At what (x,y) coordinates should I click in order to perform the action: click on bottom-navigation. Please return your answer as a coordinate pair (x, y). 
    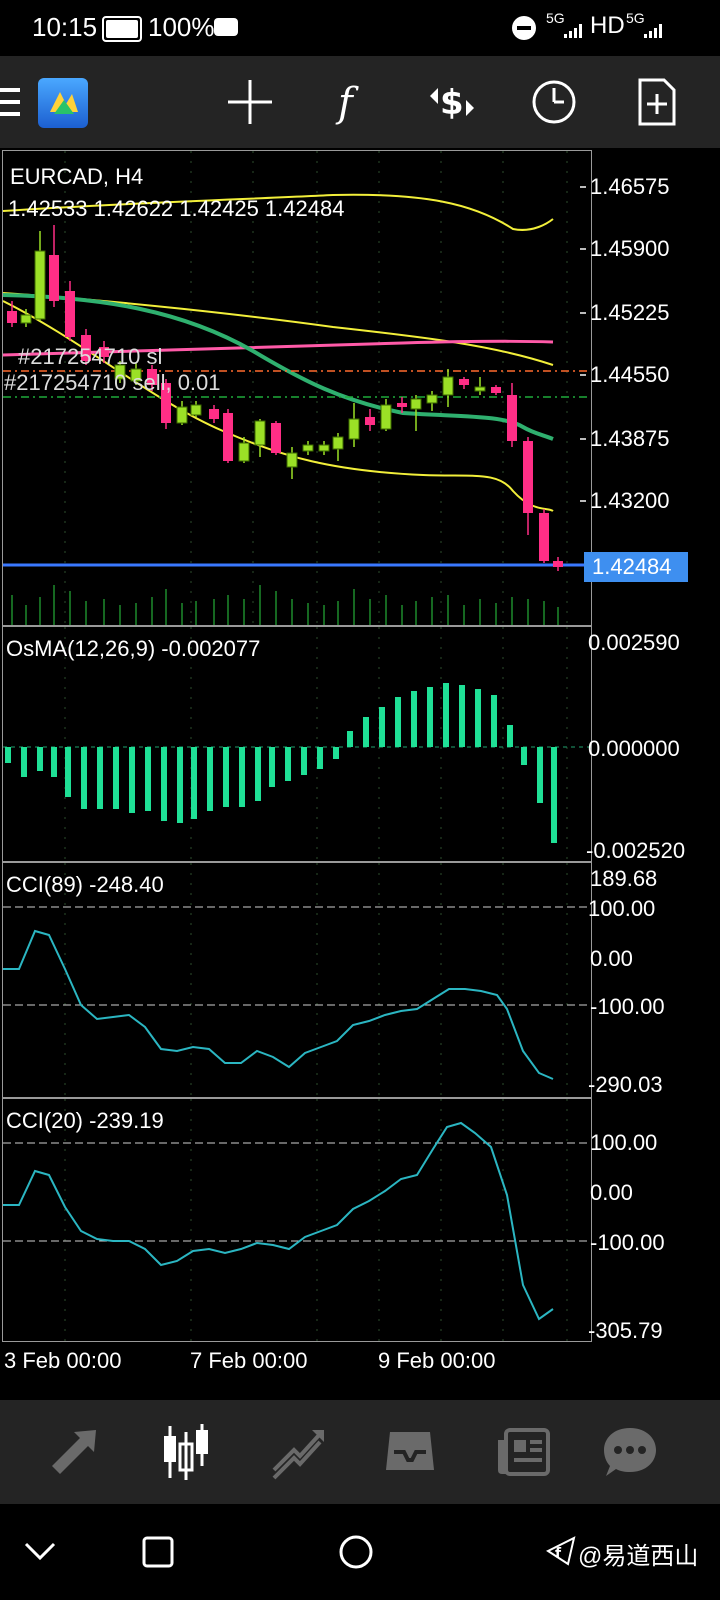
    Looking at the image, I should click on (360, 1452).